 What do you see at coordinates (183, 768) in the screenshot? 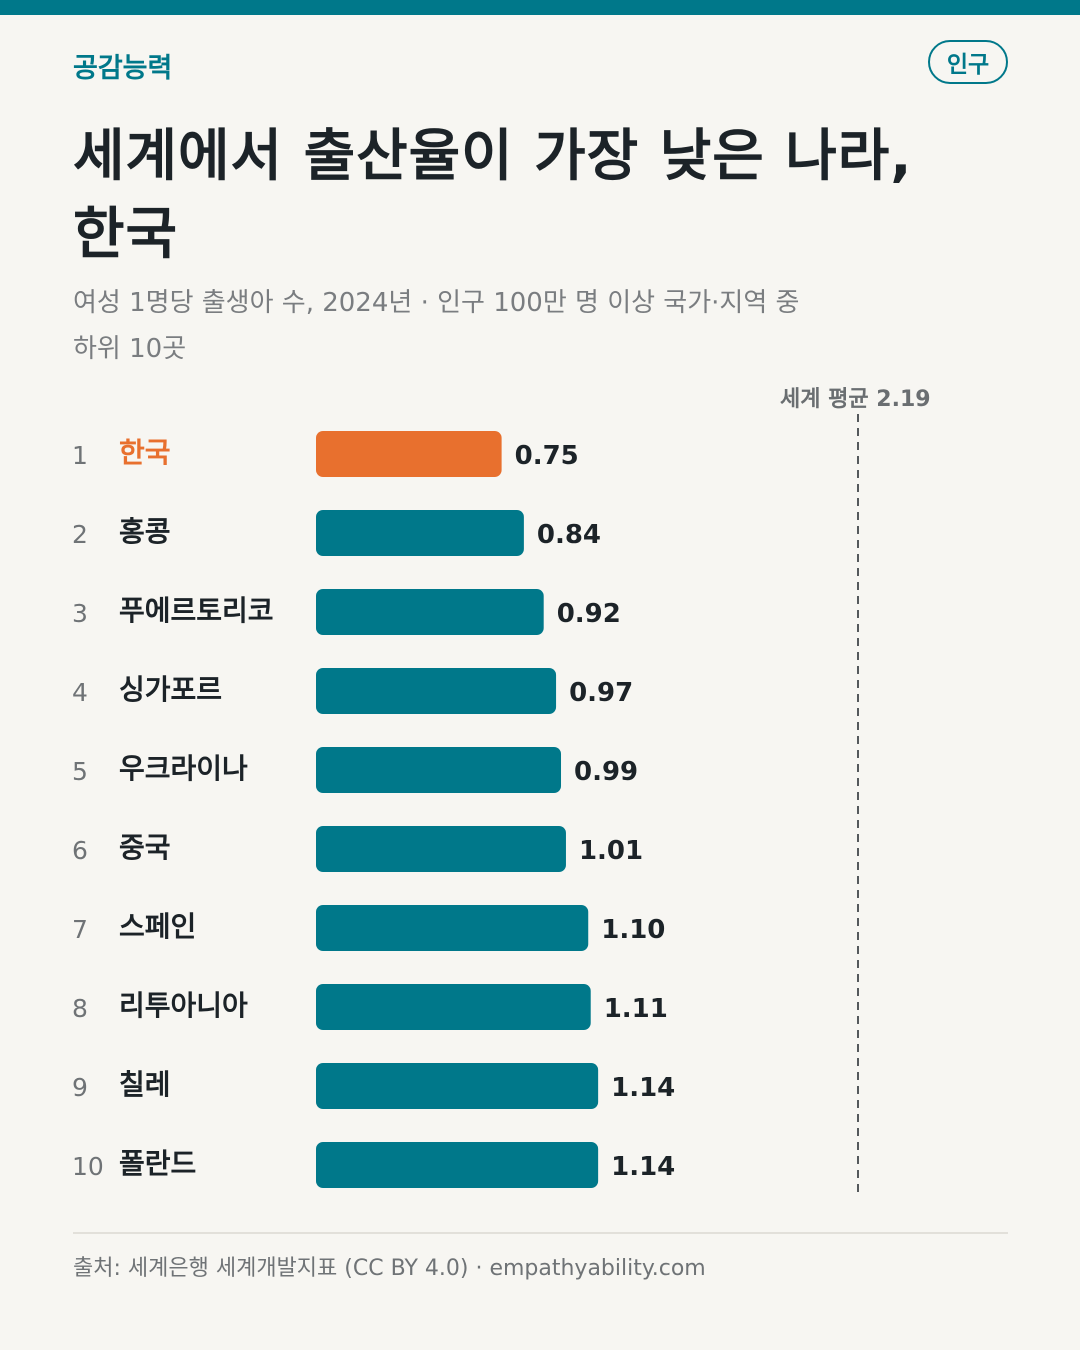
I see `country-label: 우크라이나` at bounding box center [183, 768].